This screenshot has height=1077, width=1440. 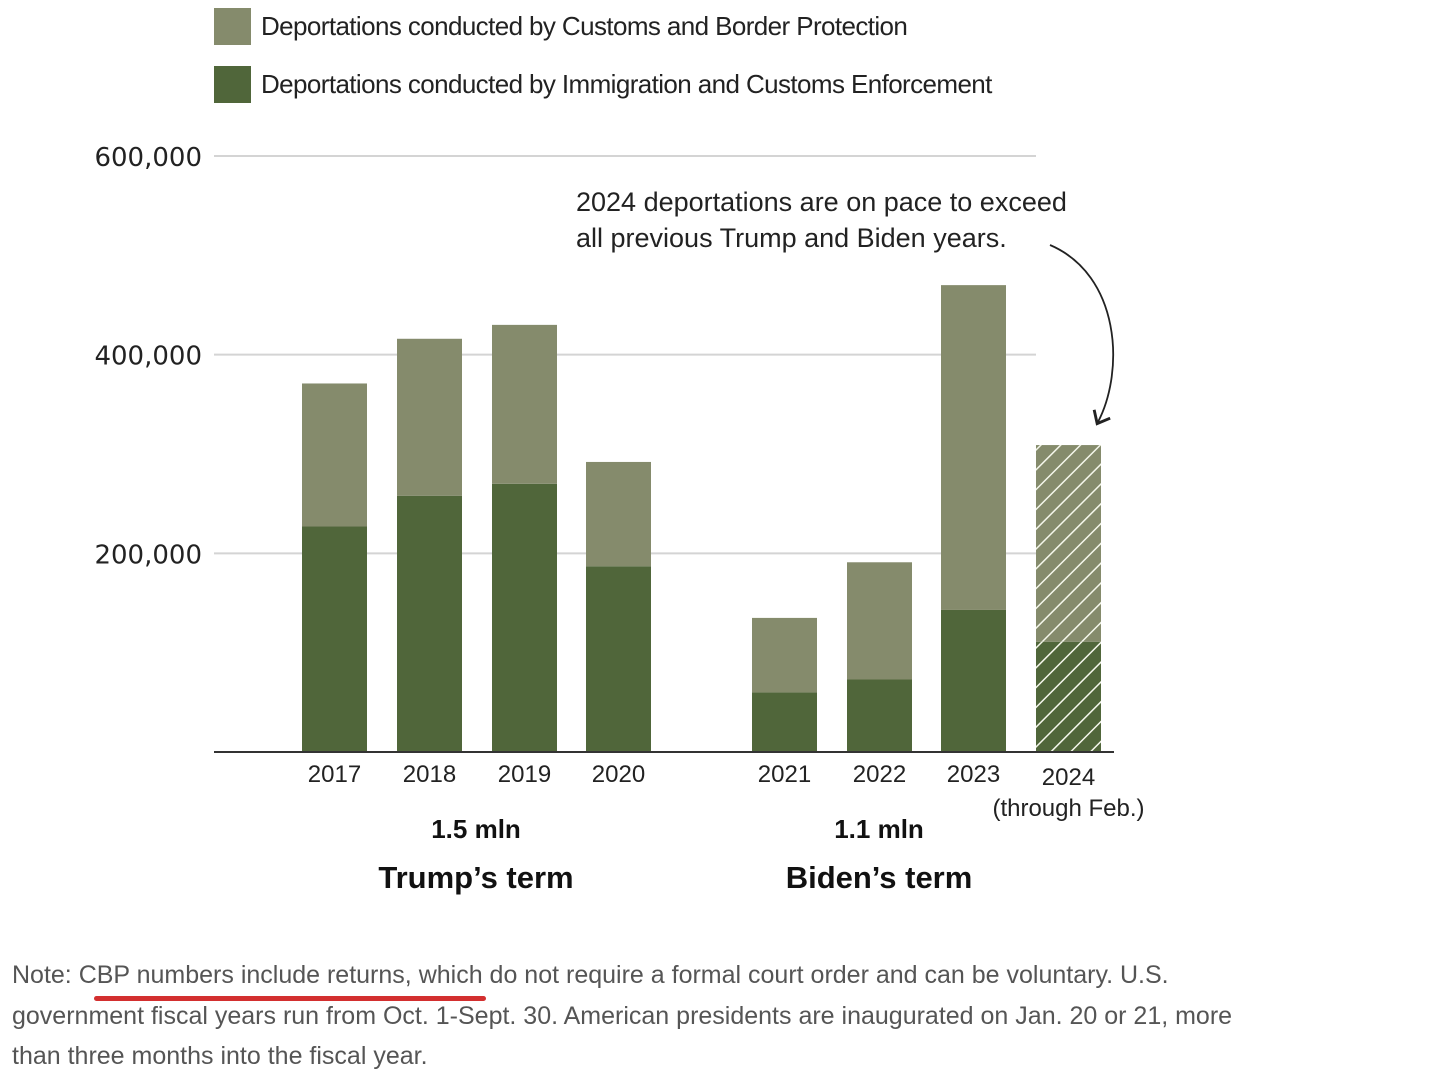 I want to click on biden-term-total: 1.1 mln, so click(x=879, y=829).